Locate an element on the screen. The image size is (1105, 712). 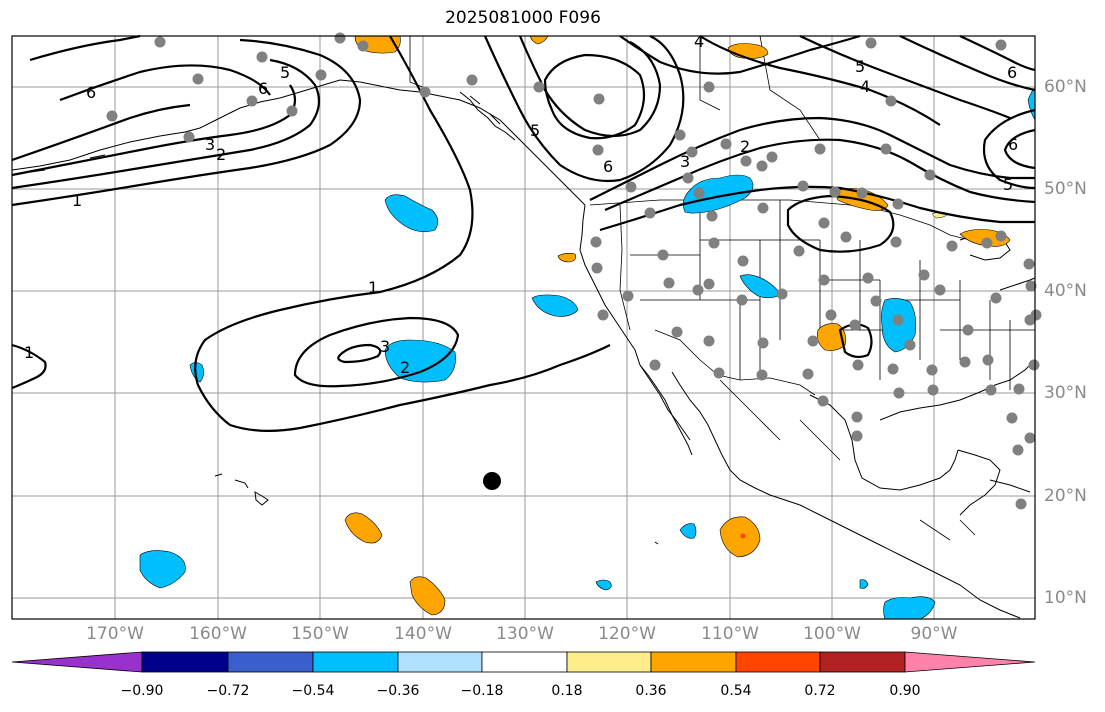
colorbar-tick-label: −0.18 is located at coordinates (482, 691).